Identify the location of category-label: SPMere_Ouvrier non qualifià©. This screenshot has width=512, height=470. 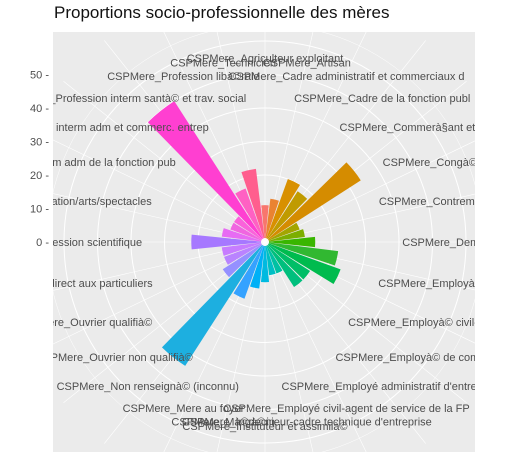
(117, 358).